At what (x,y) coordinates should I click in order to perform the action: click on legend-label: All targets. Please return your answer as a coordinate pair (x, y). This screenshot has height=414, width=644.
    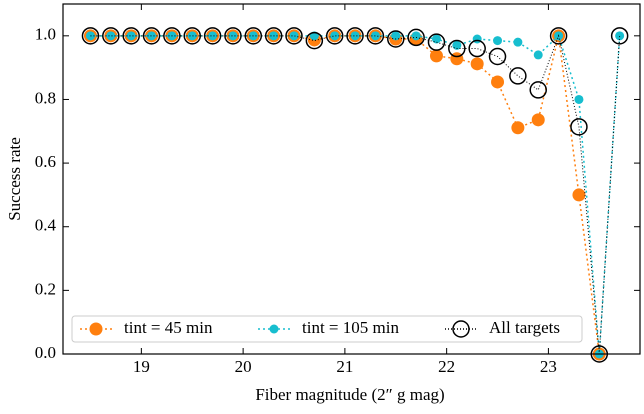
    Looking at the image, I should click on (524, 327).